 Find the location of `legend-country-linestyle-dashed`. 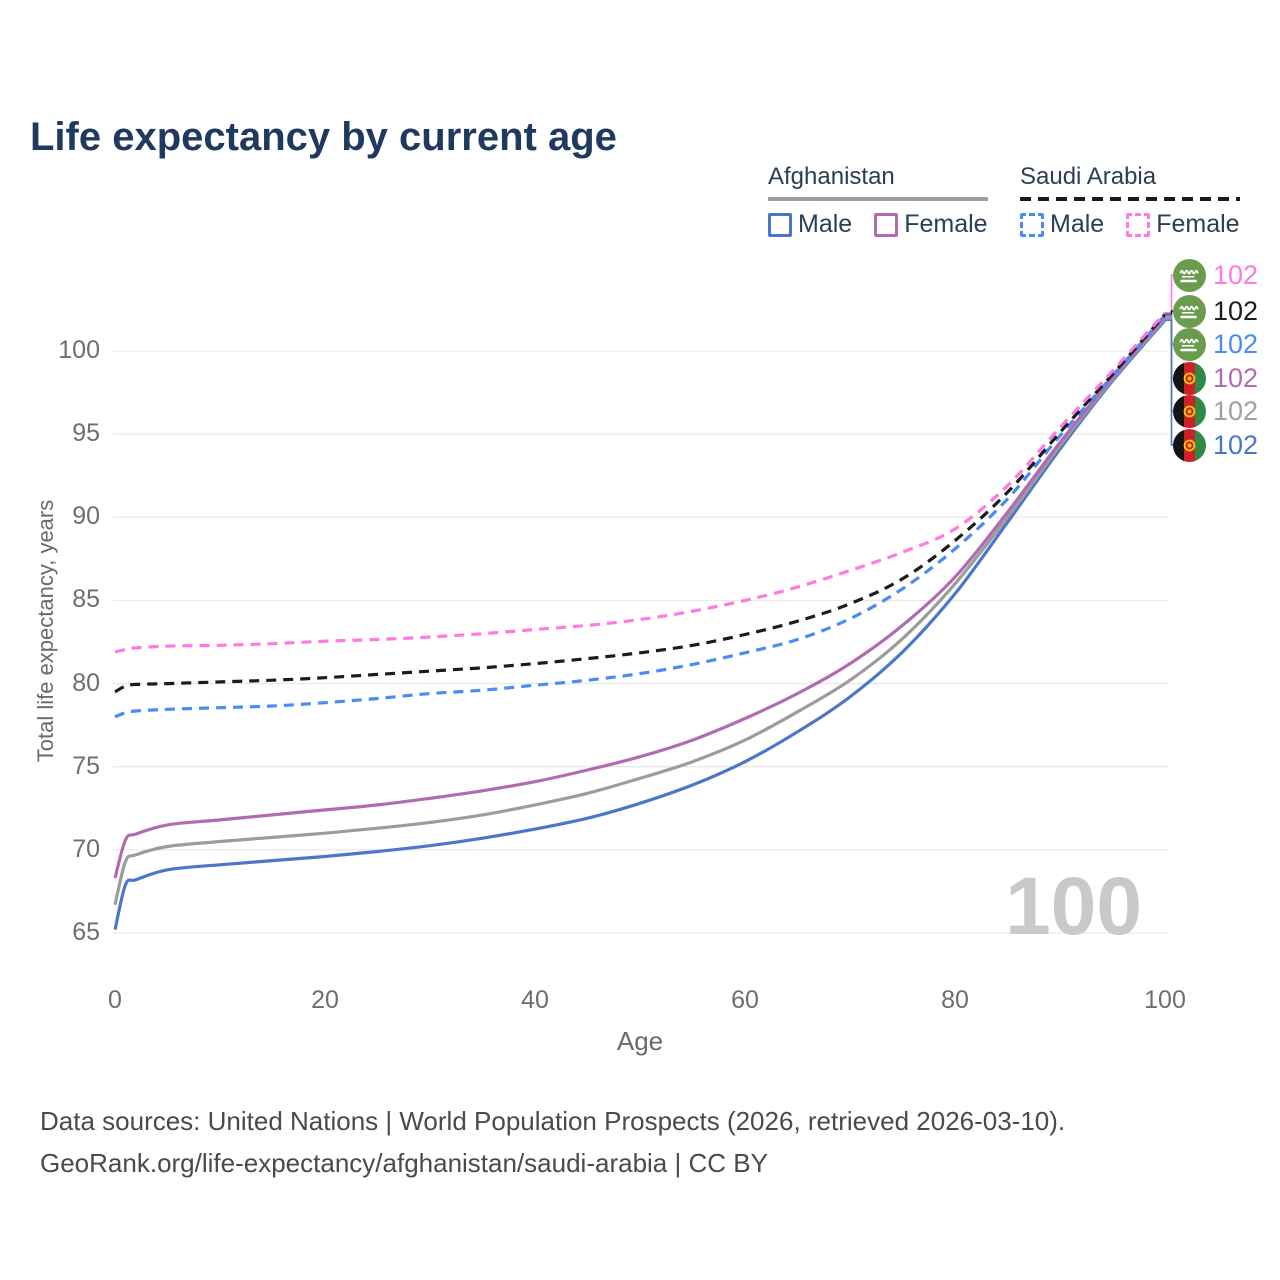

legend-country-linestyle-dashed is located at coordinates (1130, 199).